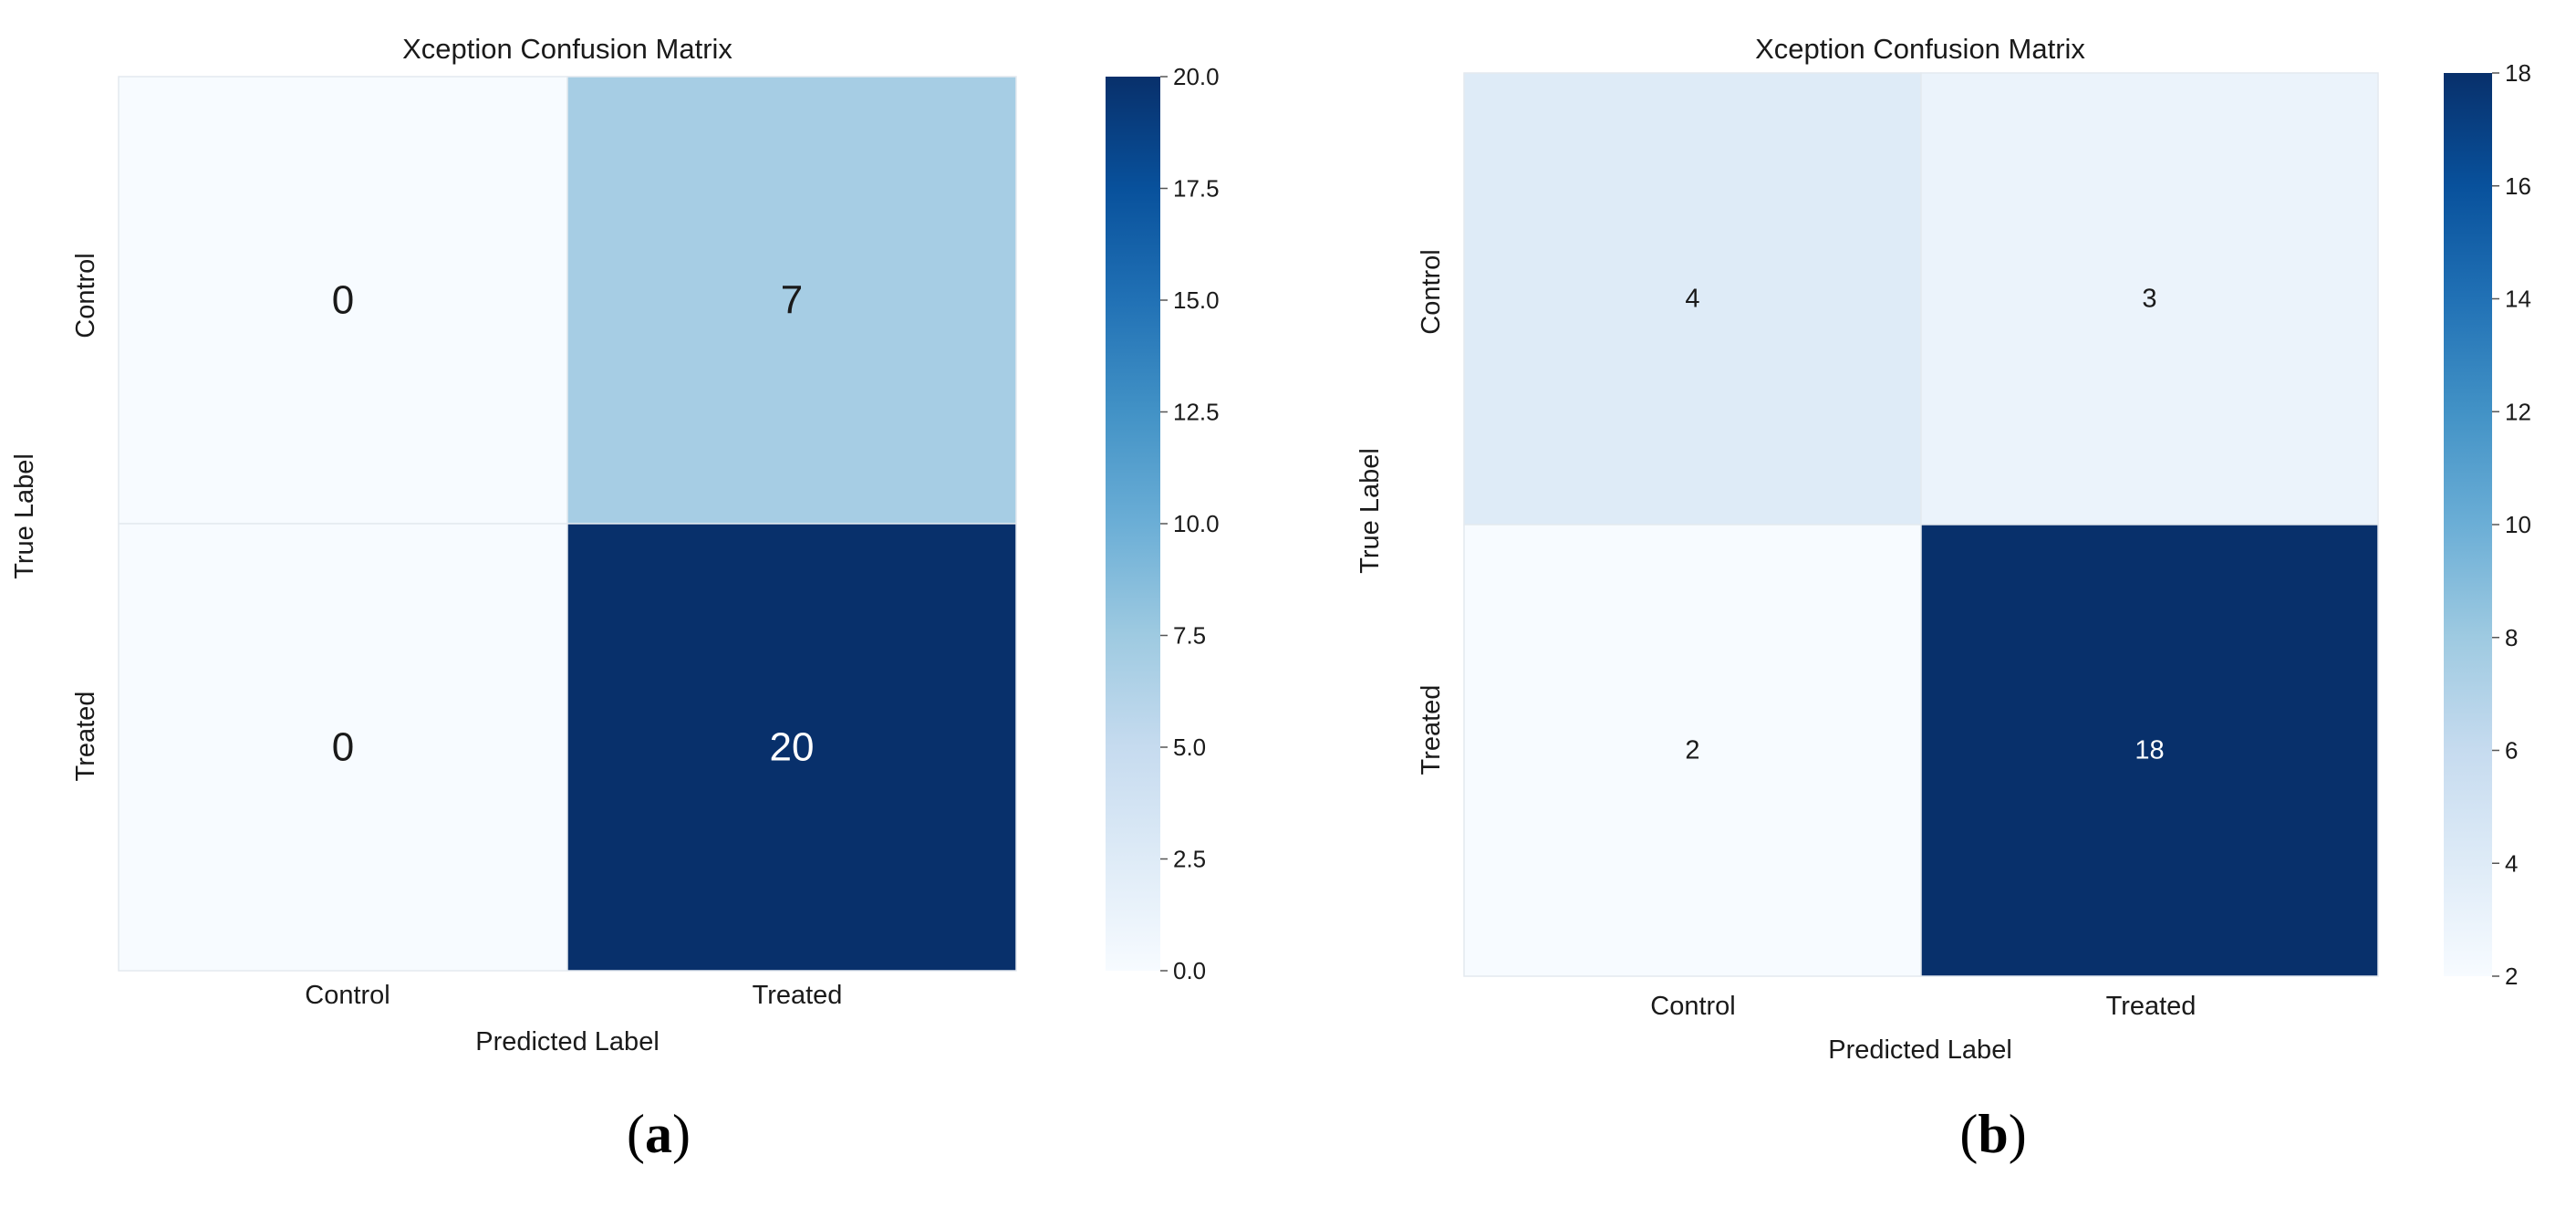 Image resolution: width=2576 pixels, height=1207 pixels. I want to click on colorbar-tick-label: 18, so click(2518, 73).